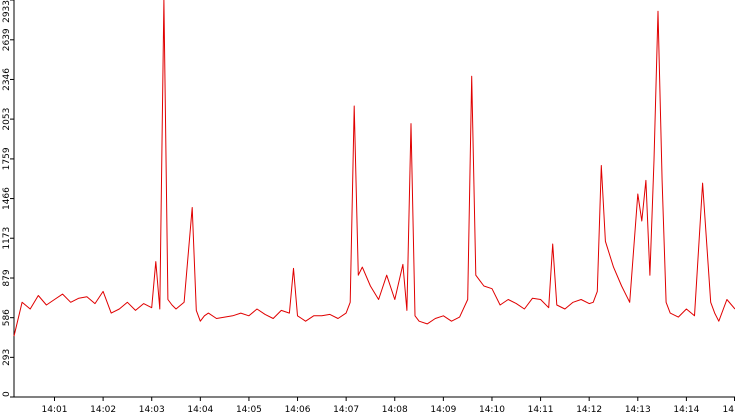  What do you see at coordinates (55, 410) in the screenshot?
I see `x-tick-label: 14:01` at bounding box center [55, 410].